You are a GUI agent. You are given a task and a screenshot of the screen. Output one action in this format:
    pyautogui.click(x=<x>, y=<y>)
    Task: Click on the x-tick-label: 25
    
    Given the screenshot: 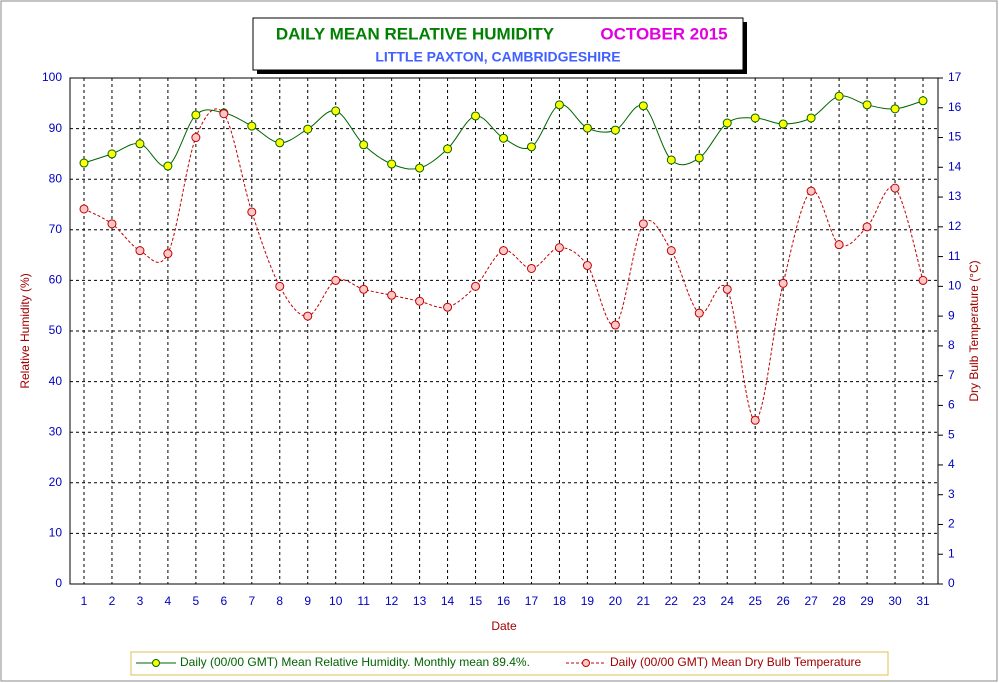 What is the action you would take?
    pyautogui.click(x=756, y=601)
    